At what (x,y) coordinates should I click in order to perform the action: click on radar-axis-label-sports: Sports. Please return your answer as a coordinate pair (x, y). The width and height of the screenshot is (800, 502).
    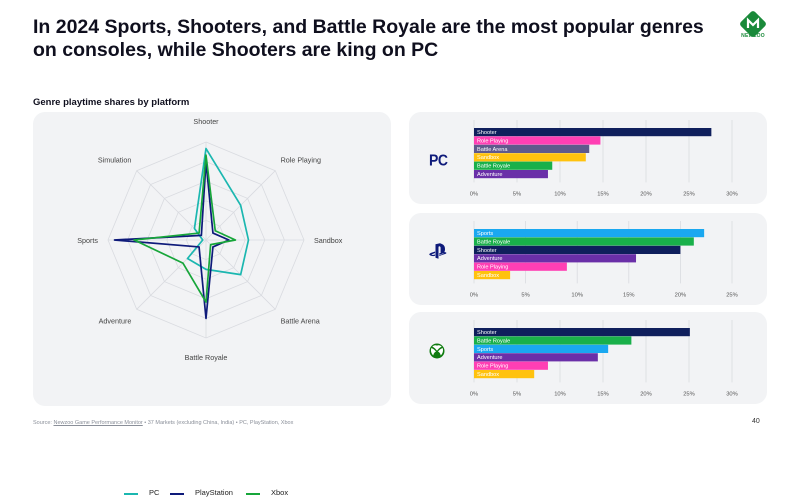
    Looking at the image, I should click on (87, 240).